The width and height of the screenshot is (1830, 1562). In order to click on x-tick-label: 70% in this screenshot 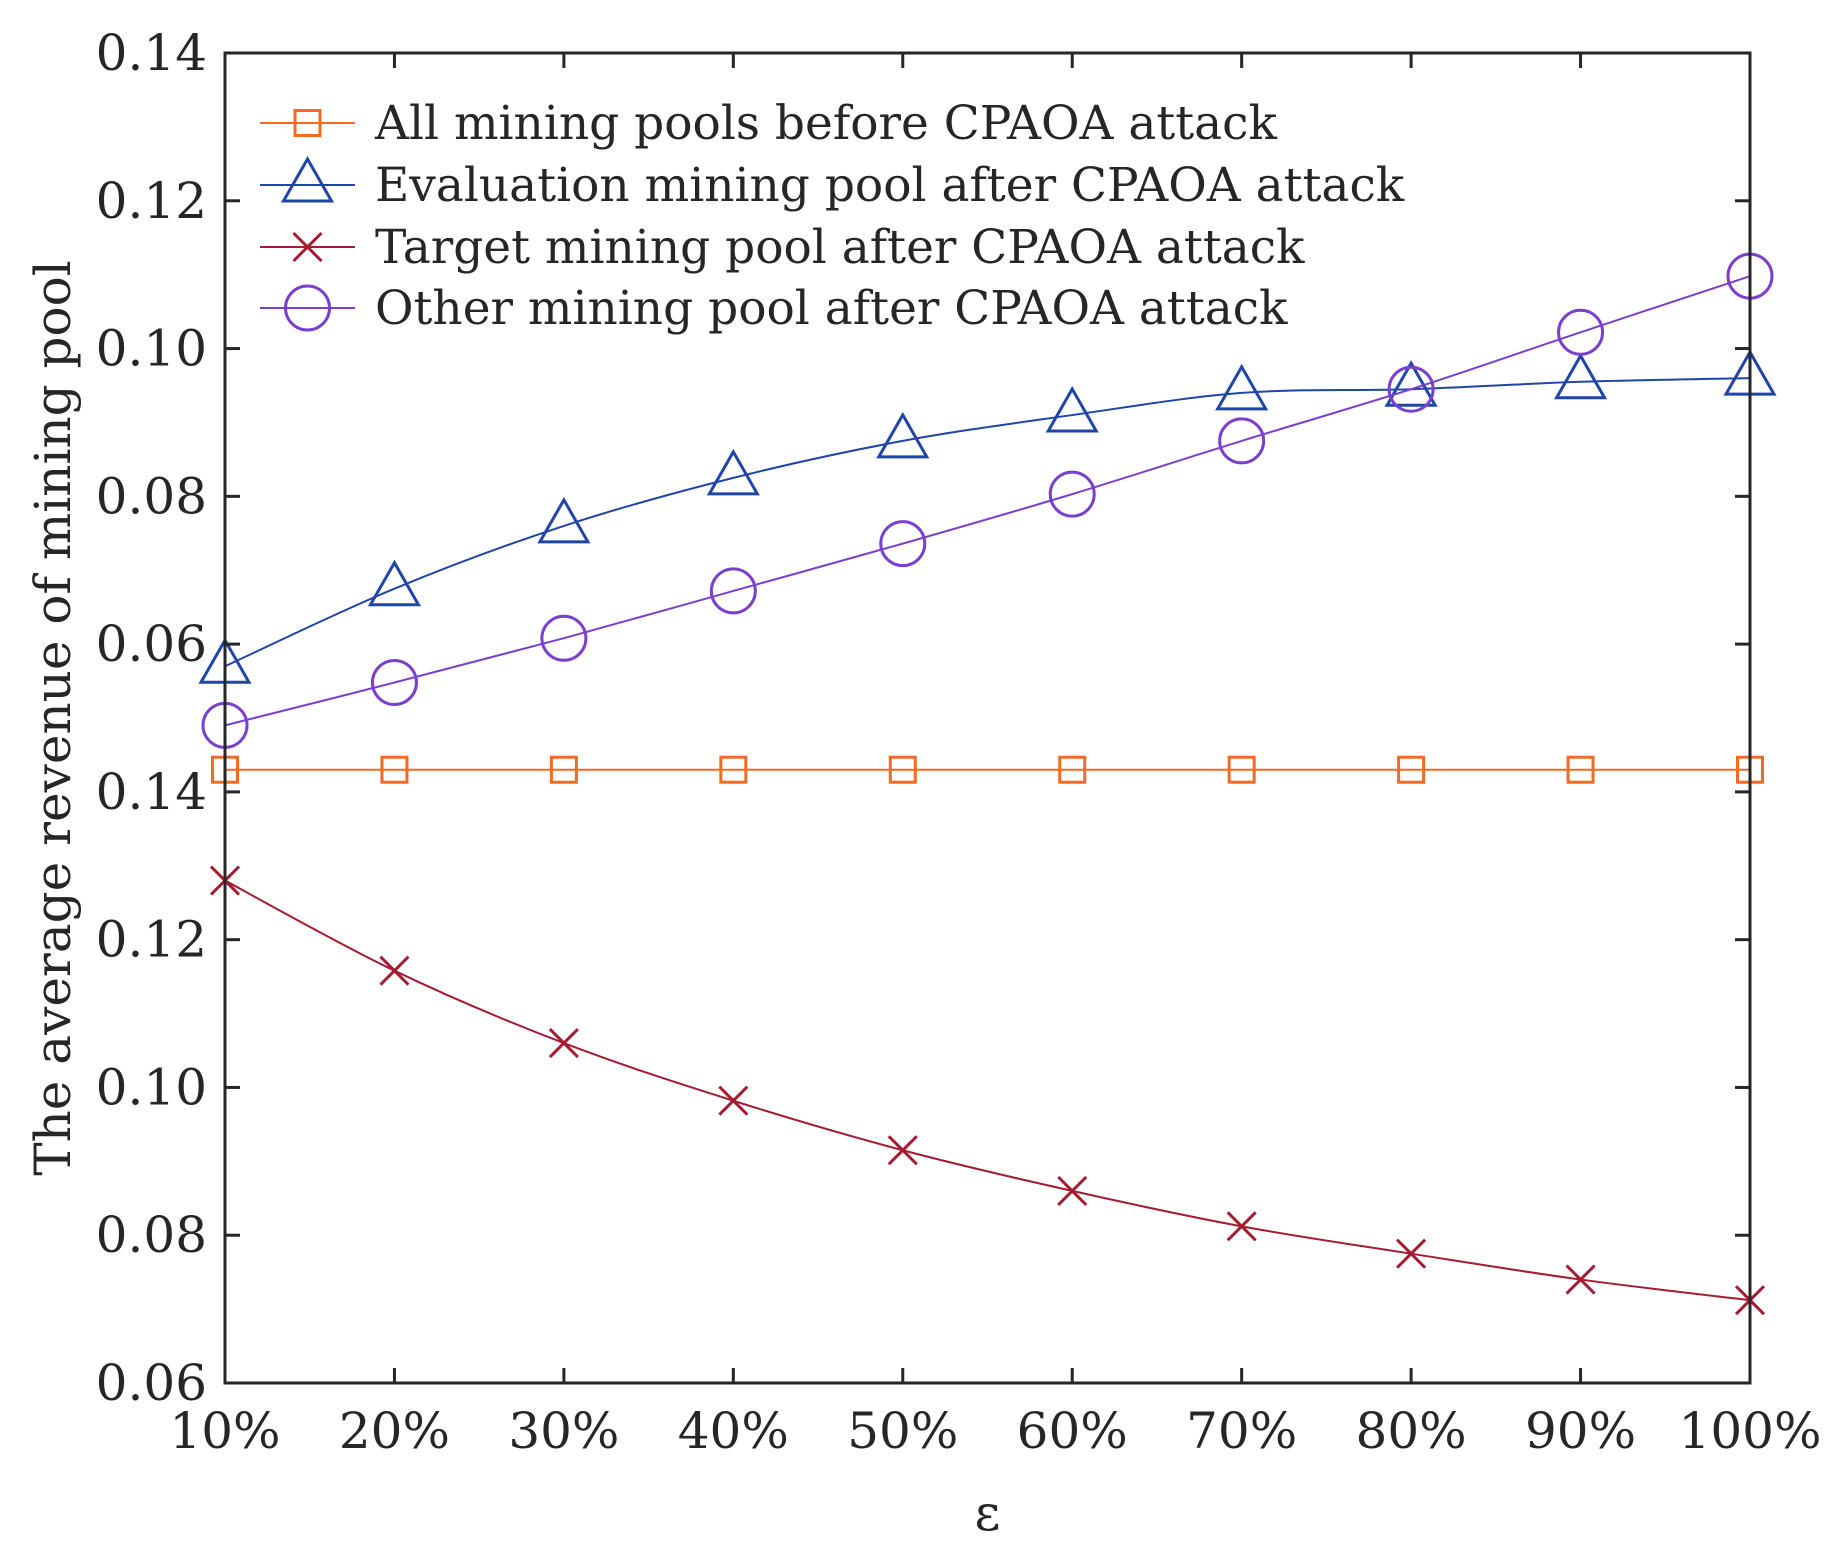, I will do `click(1241, 1431)`.